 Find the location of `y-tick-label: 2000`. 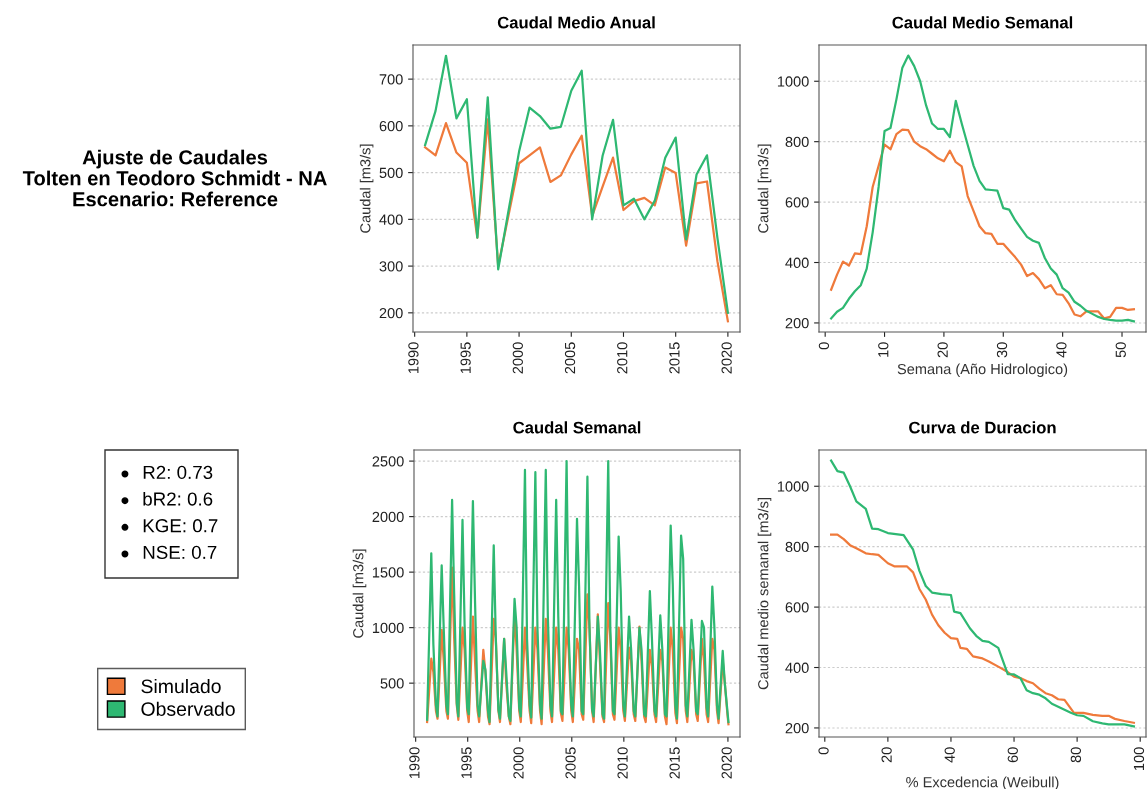

y-tick-label: 2000 is located at coordinates (388, 517).